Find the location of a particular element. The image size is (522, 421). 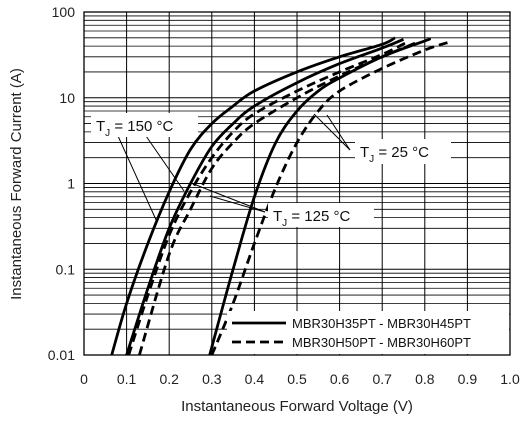

legend-label: MBR30H35PT - MBR30H45PT is located at coordinates (381, 323).